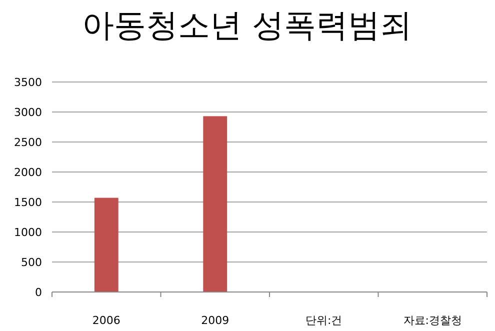 The width and height of the screenshot is (495, 331). What do you see at coordinates (247, 25) in the screenshot?
I see `chart-title: 아동청소년 성폭력범죄` at bounding box center [247, 25].